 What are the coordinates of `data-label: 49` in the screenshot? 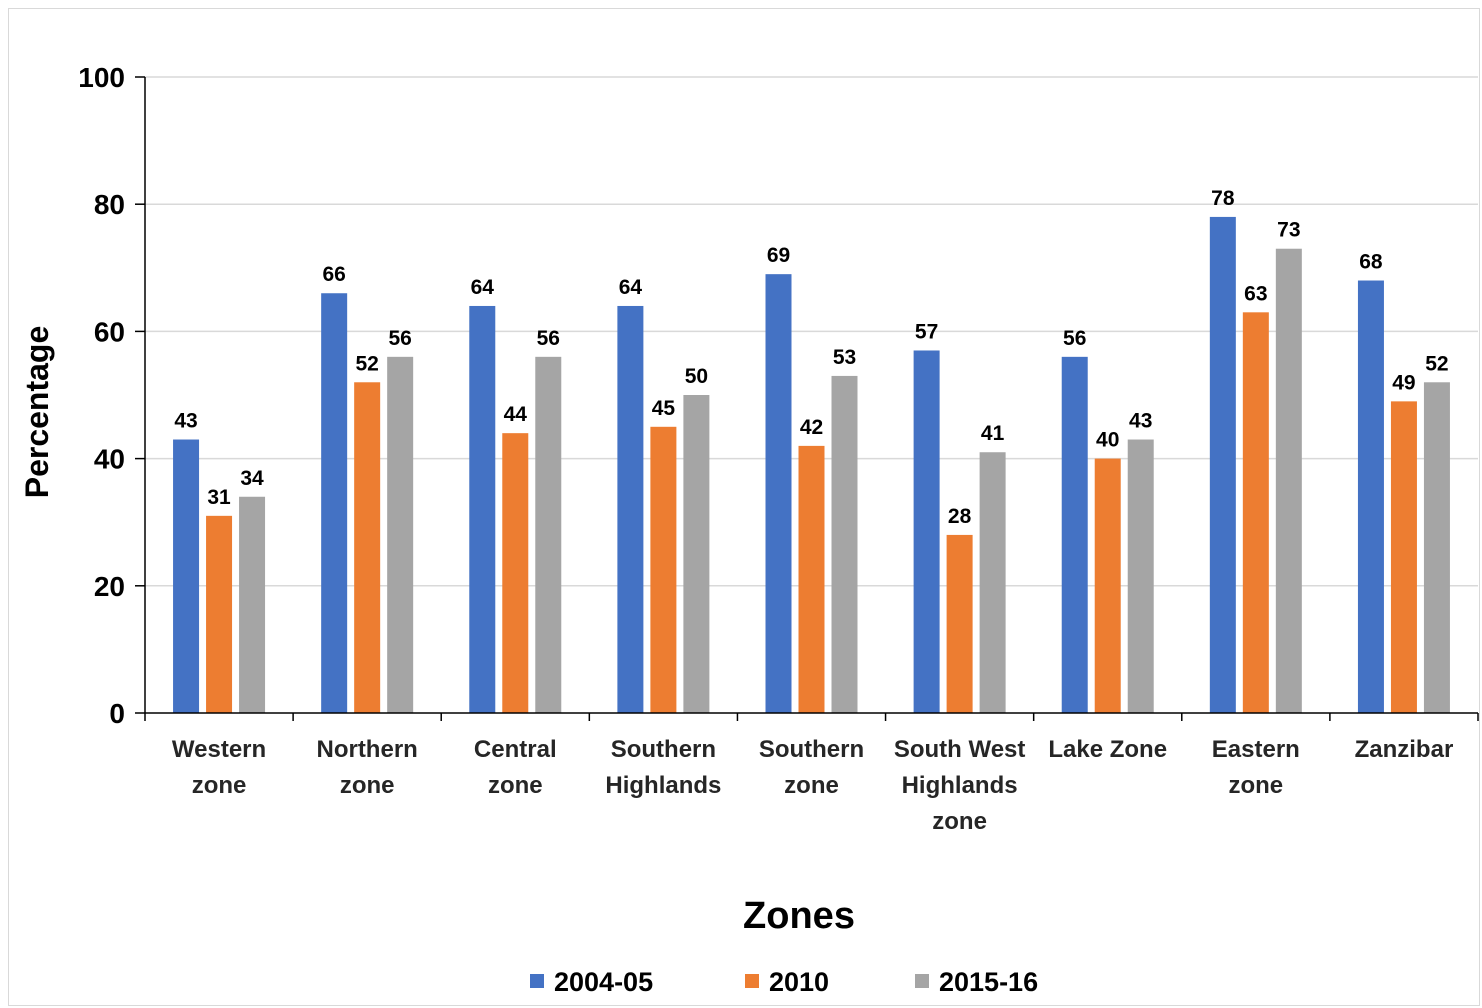 It's located at (1403, 382).